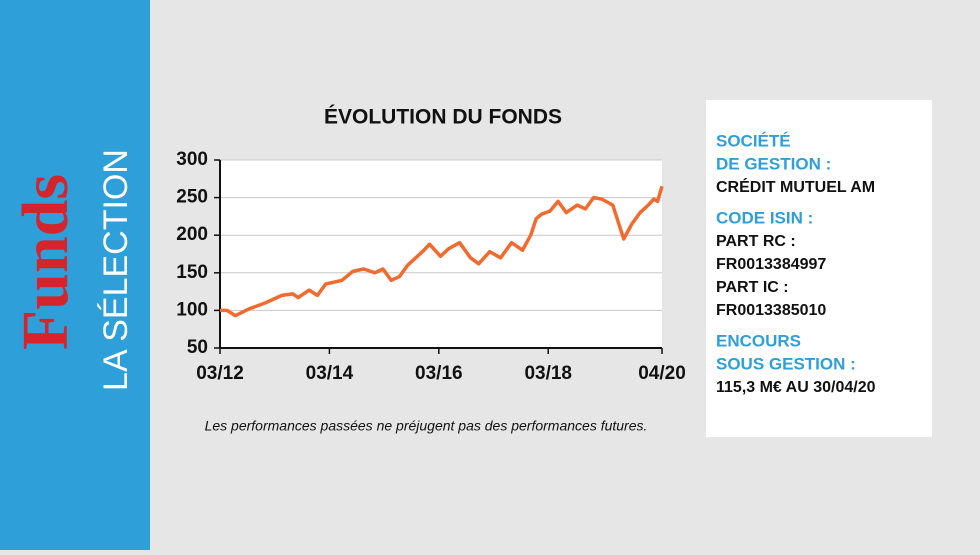 Image resolution: width=980 pixels, height=555 pixels. I want to click on info-value: PART IC :, so click(752, 287).